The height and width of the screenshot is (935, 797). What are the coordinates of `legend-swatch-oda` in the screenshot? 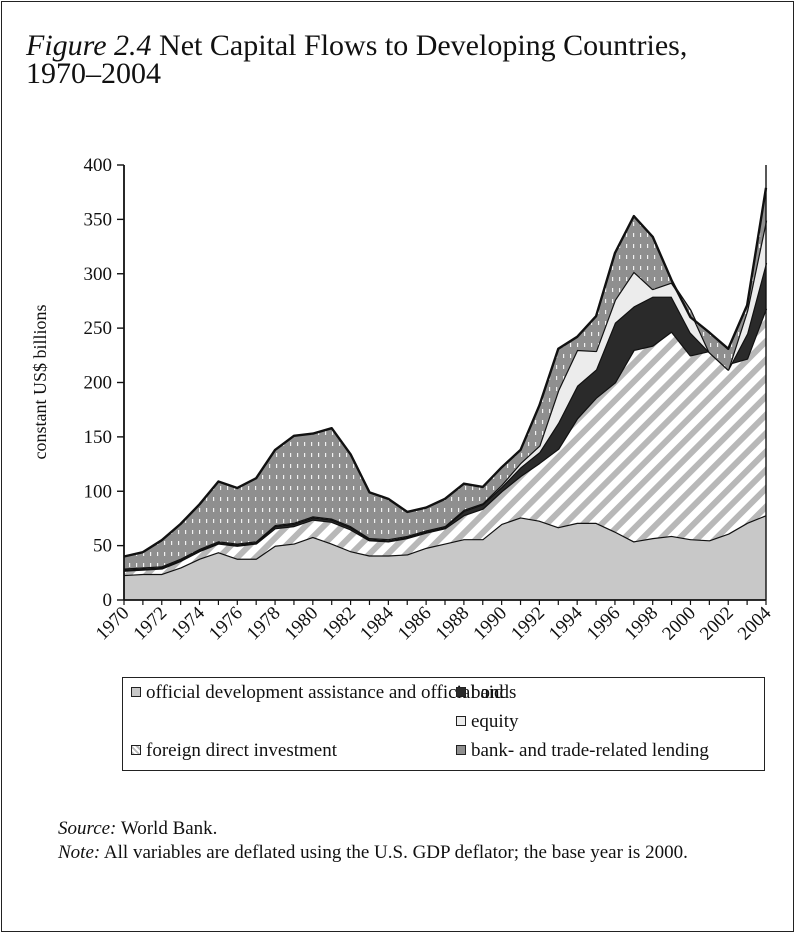 It's located at (136, 692).